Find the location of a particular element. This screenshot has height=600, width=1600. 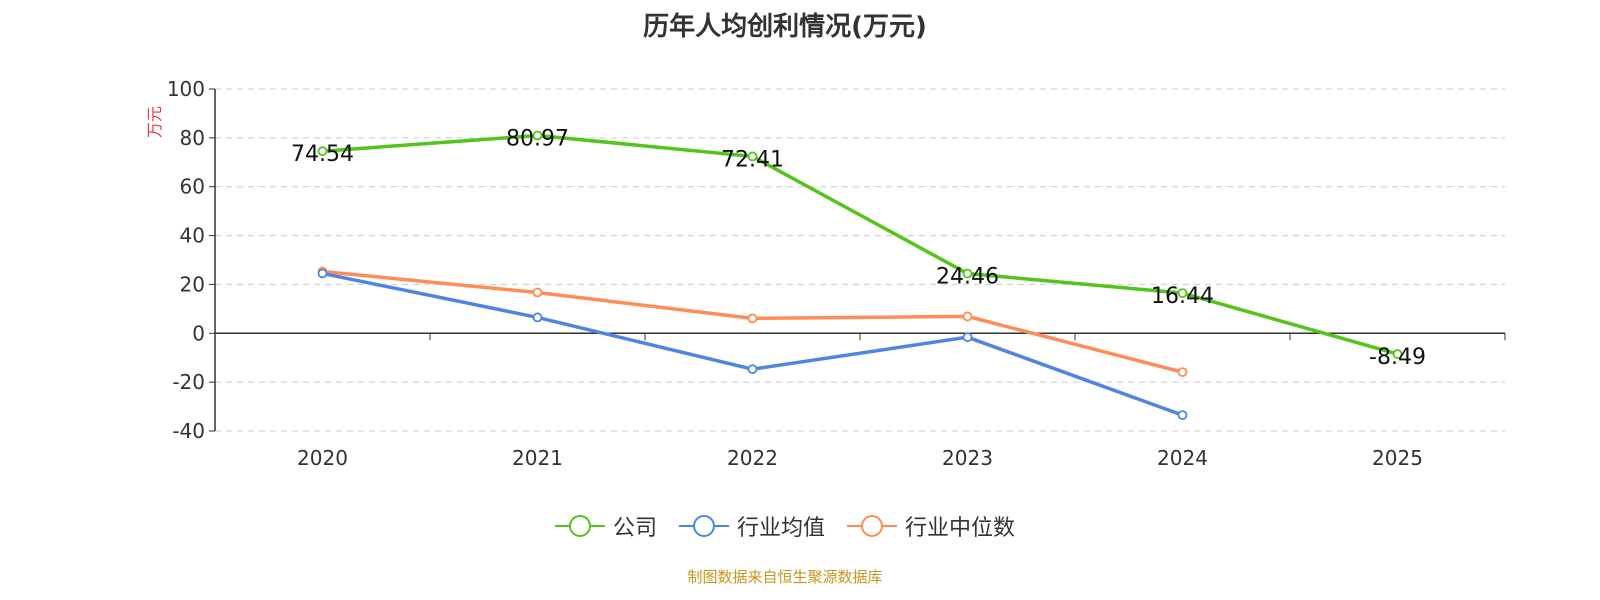

x-tick-label: 2025 is located at coordinates (1397, 458).